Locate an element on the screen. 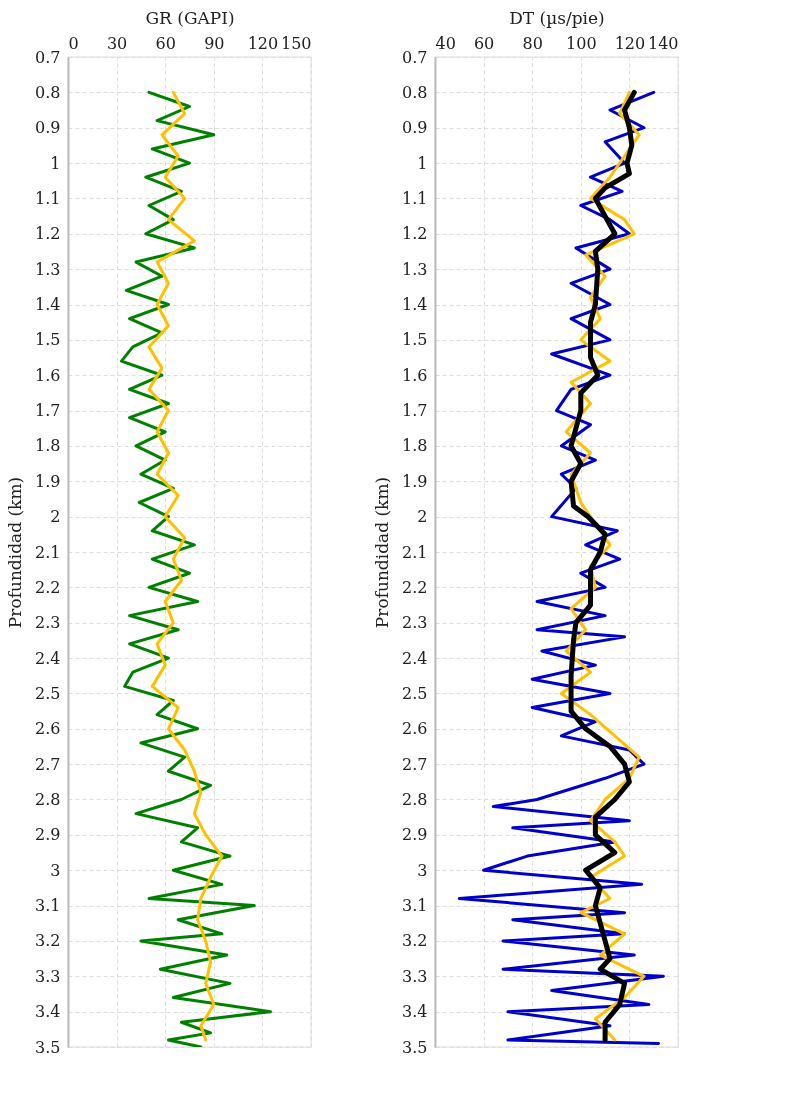 The image size is (789, 1098). x-tick-label: 40 is located at coordinates (445, 43).